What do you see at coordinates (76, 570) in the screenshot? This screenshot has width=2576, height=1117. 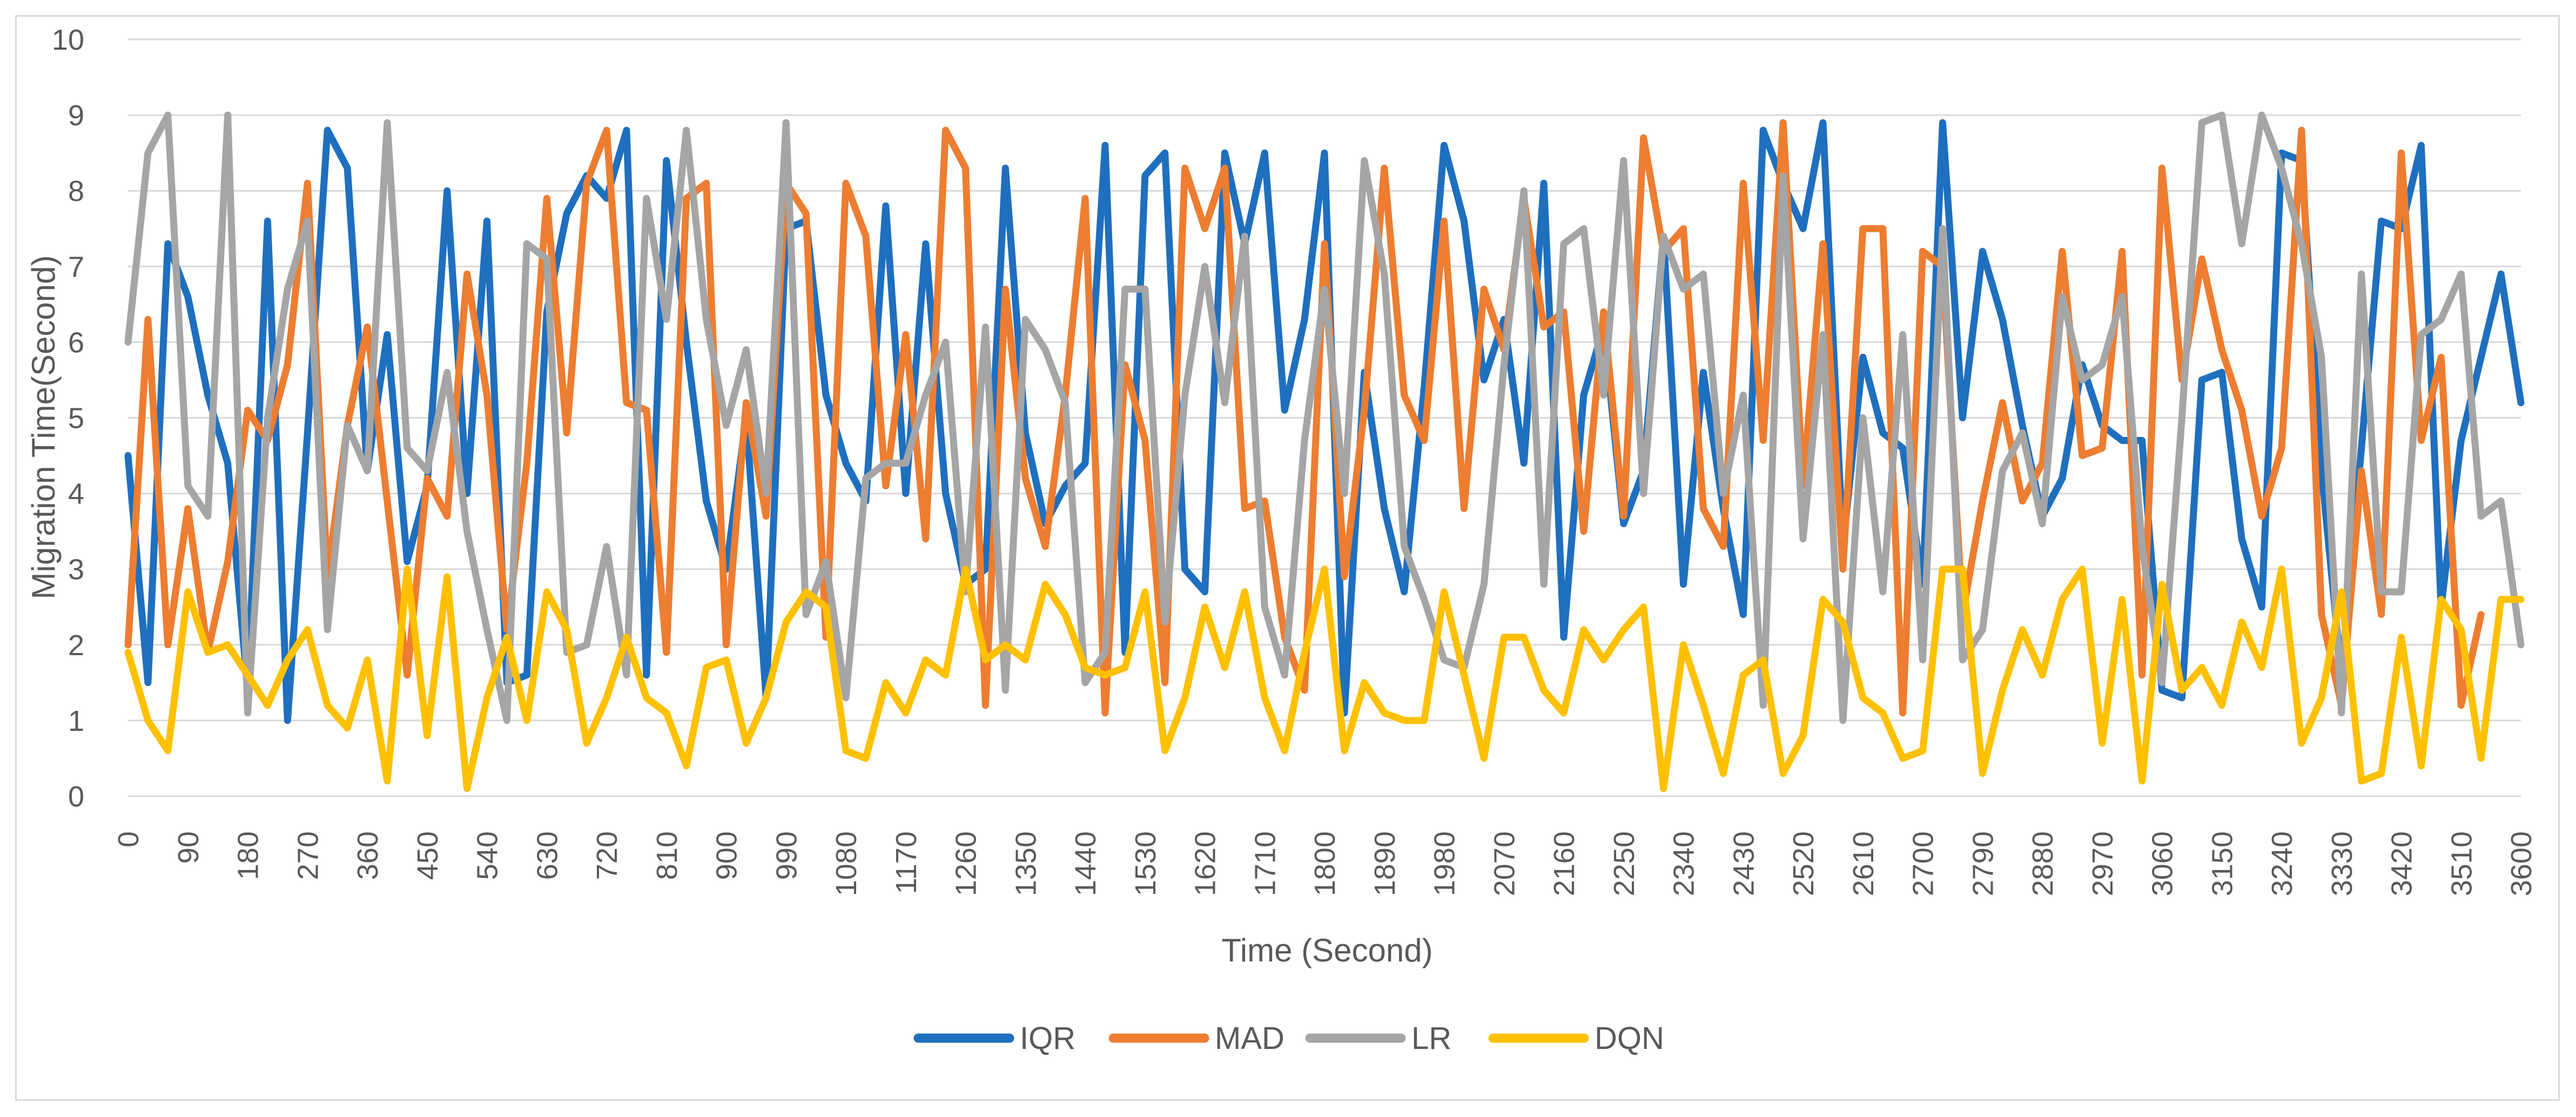 I see `y-tick-label: 3` at bounding box center [76, 570].